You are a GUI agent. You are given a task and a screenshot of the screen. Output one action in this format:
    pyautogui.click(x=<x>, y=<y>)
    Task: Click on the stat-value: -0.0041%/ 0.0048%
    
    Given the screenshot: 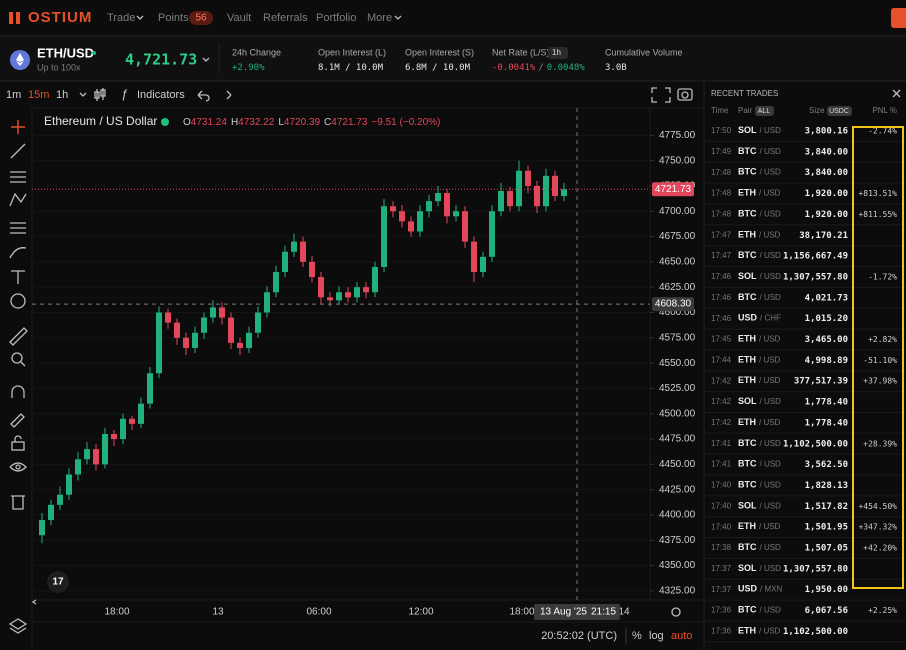 What is the action you would take?
    pyautogui.click(x=538, y=68)
    